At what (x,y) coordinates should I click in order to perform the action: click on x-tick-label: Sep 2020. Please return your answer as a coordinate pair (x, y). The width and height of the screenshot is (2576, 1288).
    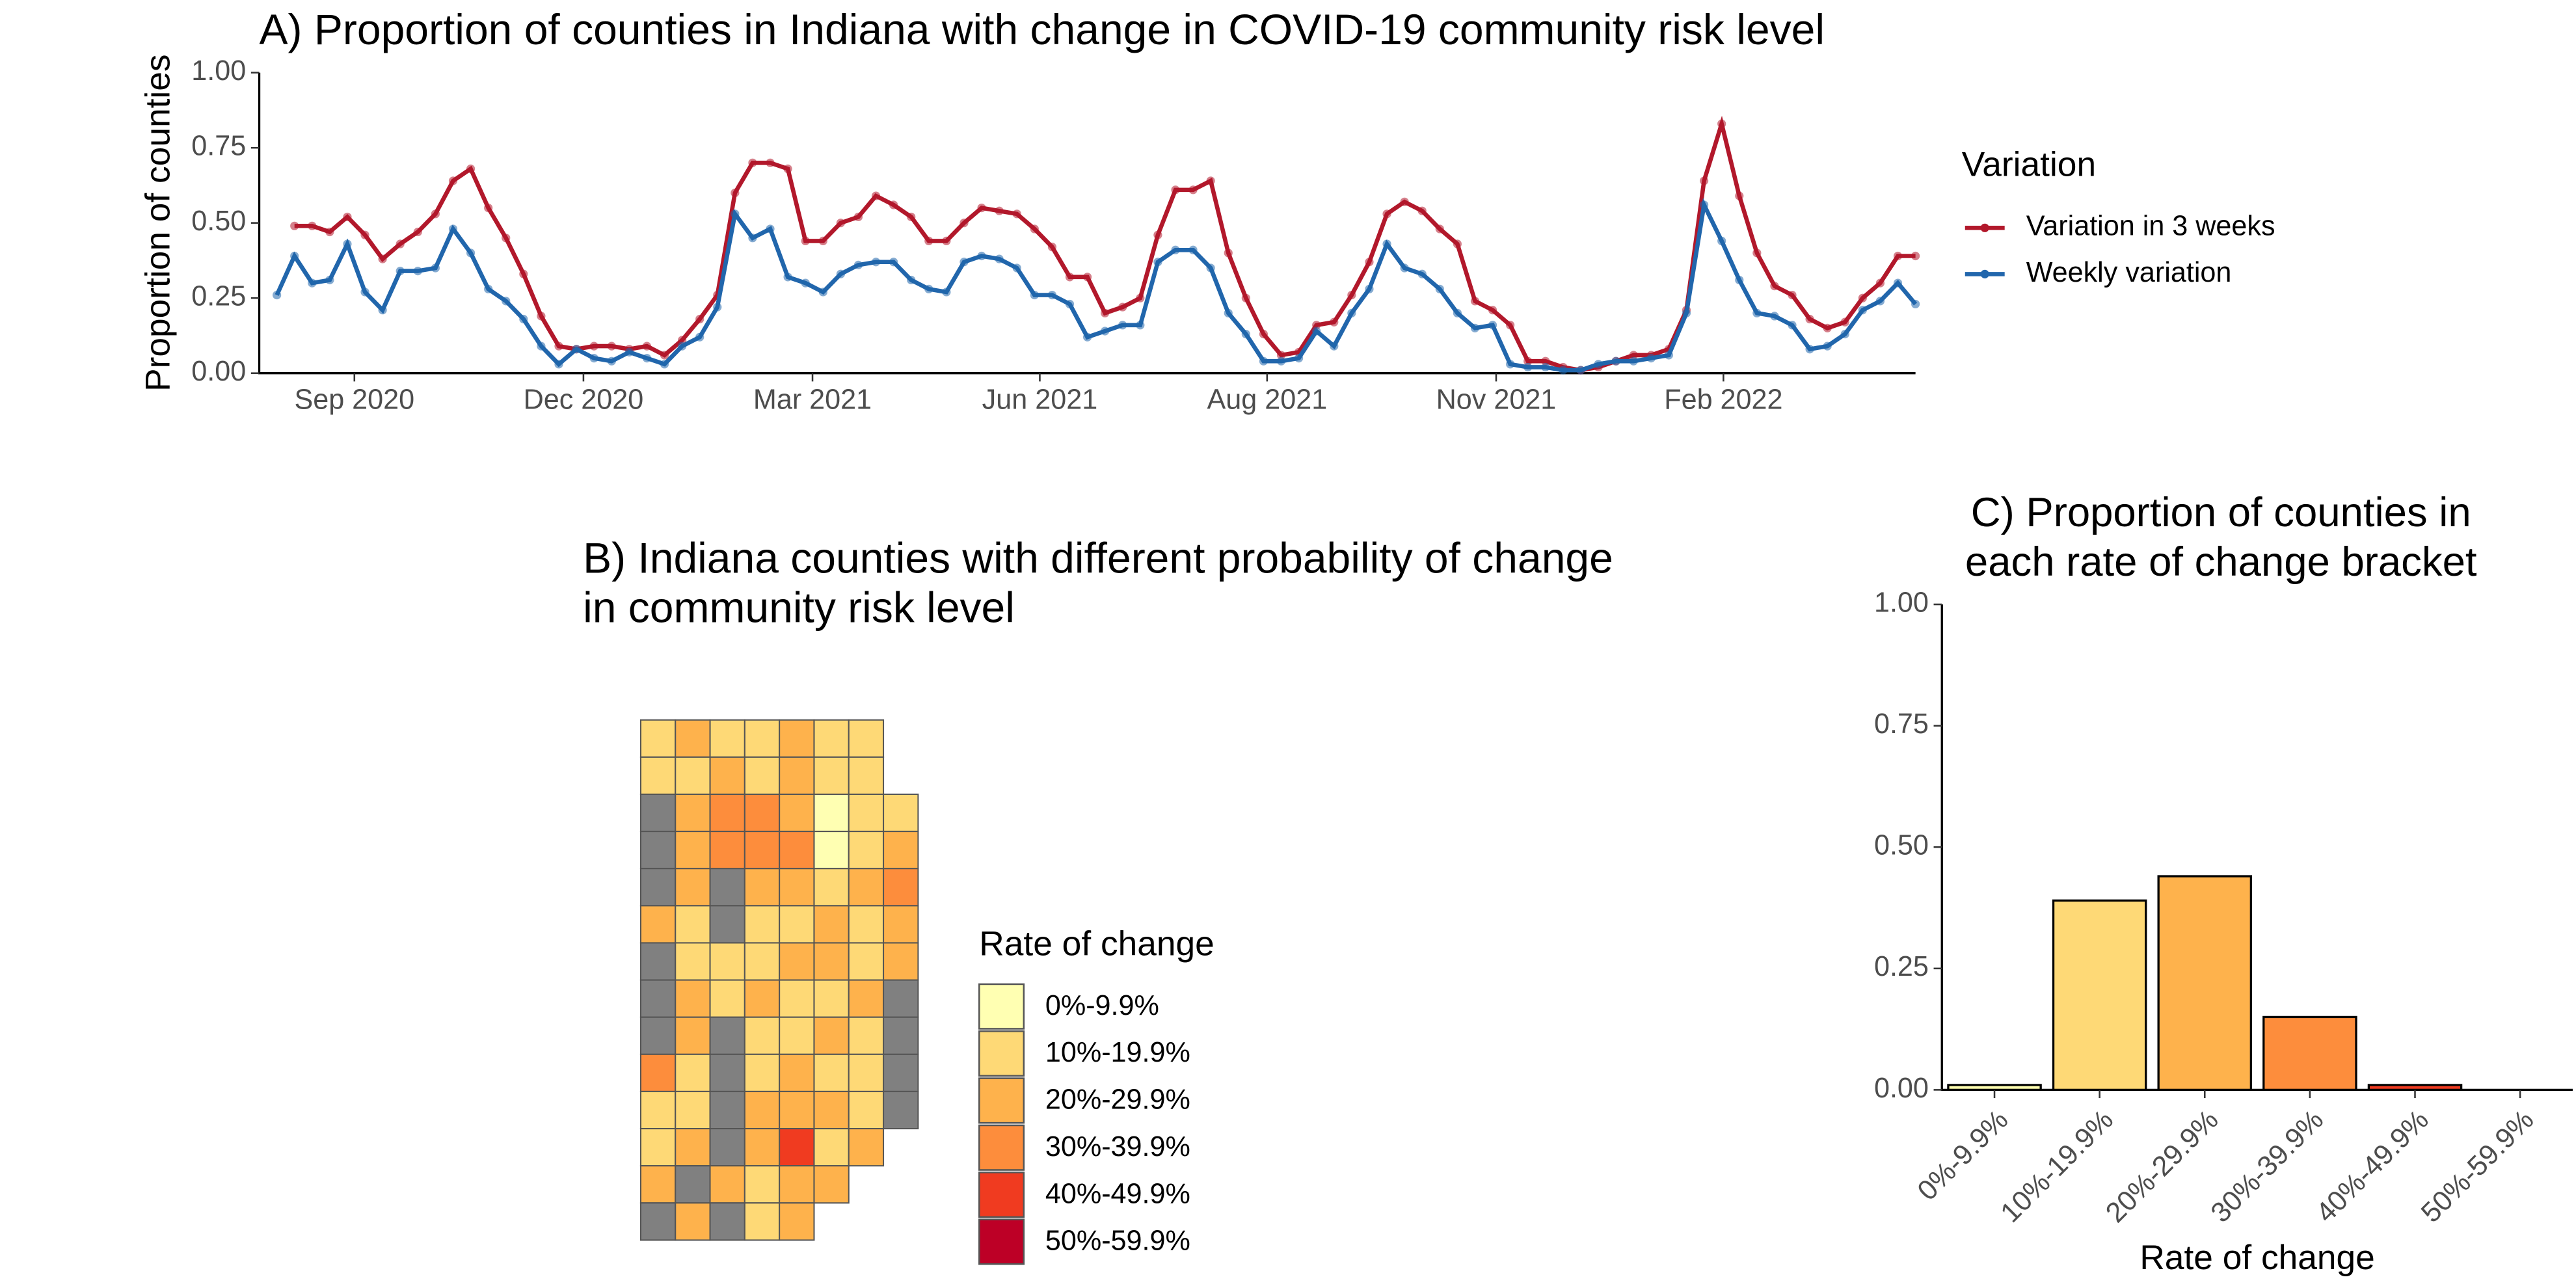
    Looking at the image, I should click on (354, 399).